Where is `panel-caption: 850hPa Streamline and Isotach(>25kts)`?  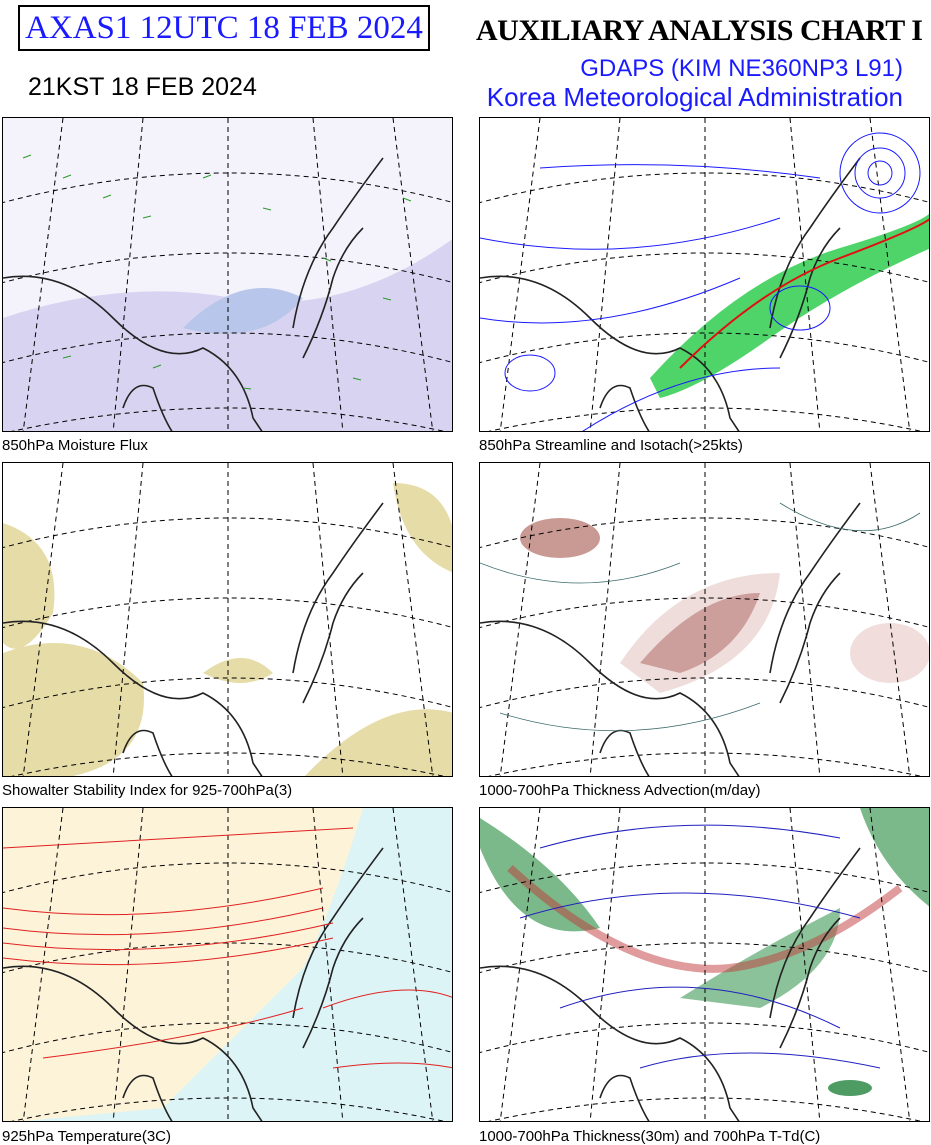
panel-caption: 850hPa Streamline and Isotach(>25kts) is located at coordinates (611, 445).